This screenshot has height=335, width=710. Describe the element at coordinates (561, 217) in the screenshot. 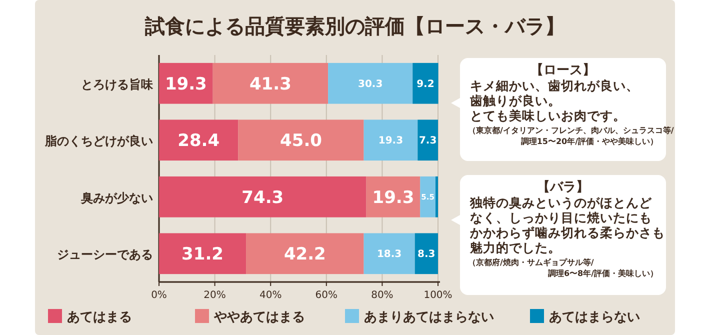

I see `text: なく、しっかり目に焼いたにも` at that location.